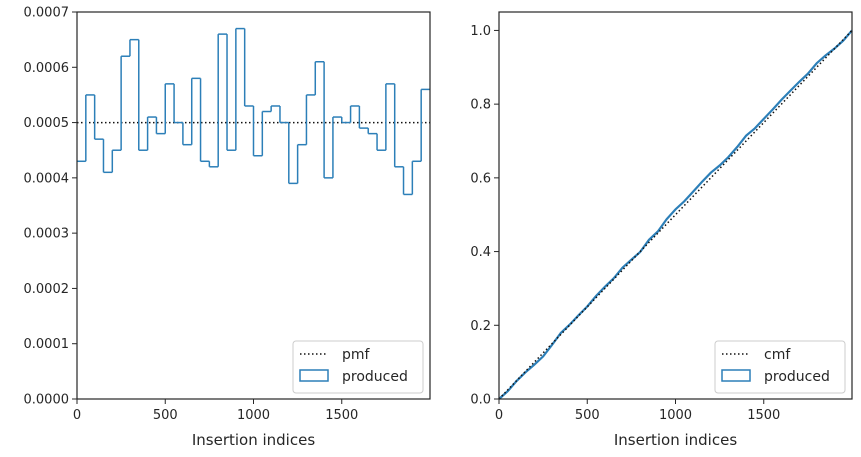 Image resolution: width=861 pixels, height=457 pixels. I want to click on y-tick-label-left-2: 0.0002, so click(47, 289).